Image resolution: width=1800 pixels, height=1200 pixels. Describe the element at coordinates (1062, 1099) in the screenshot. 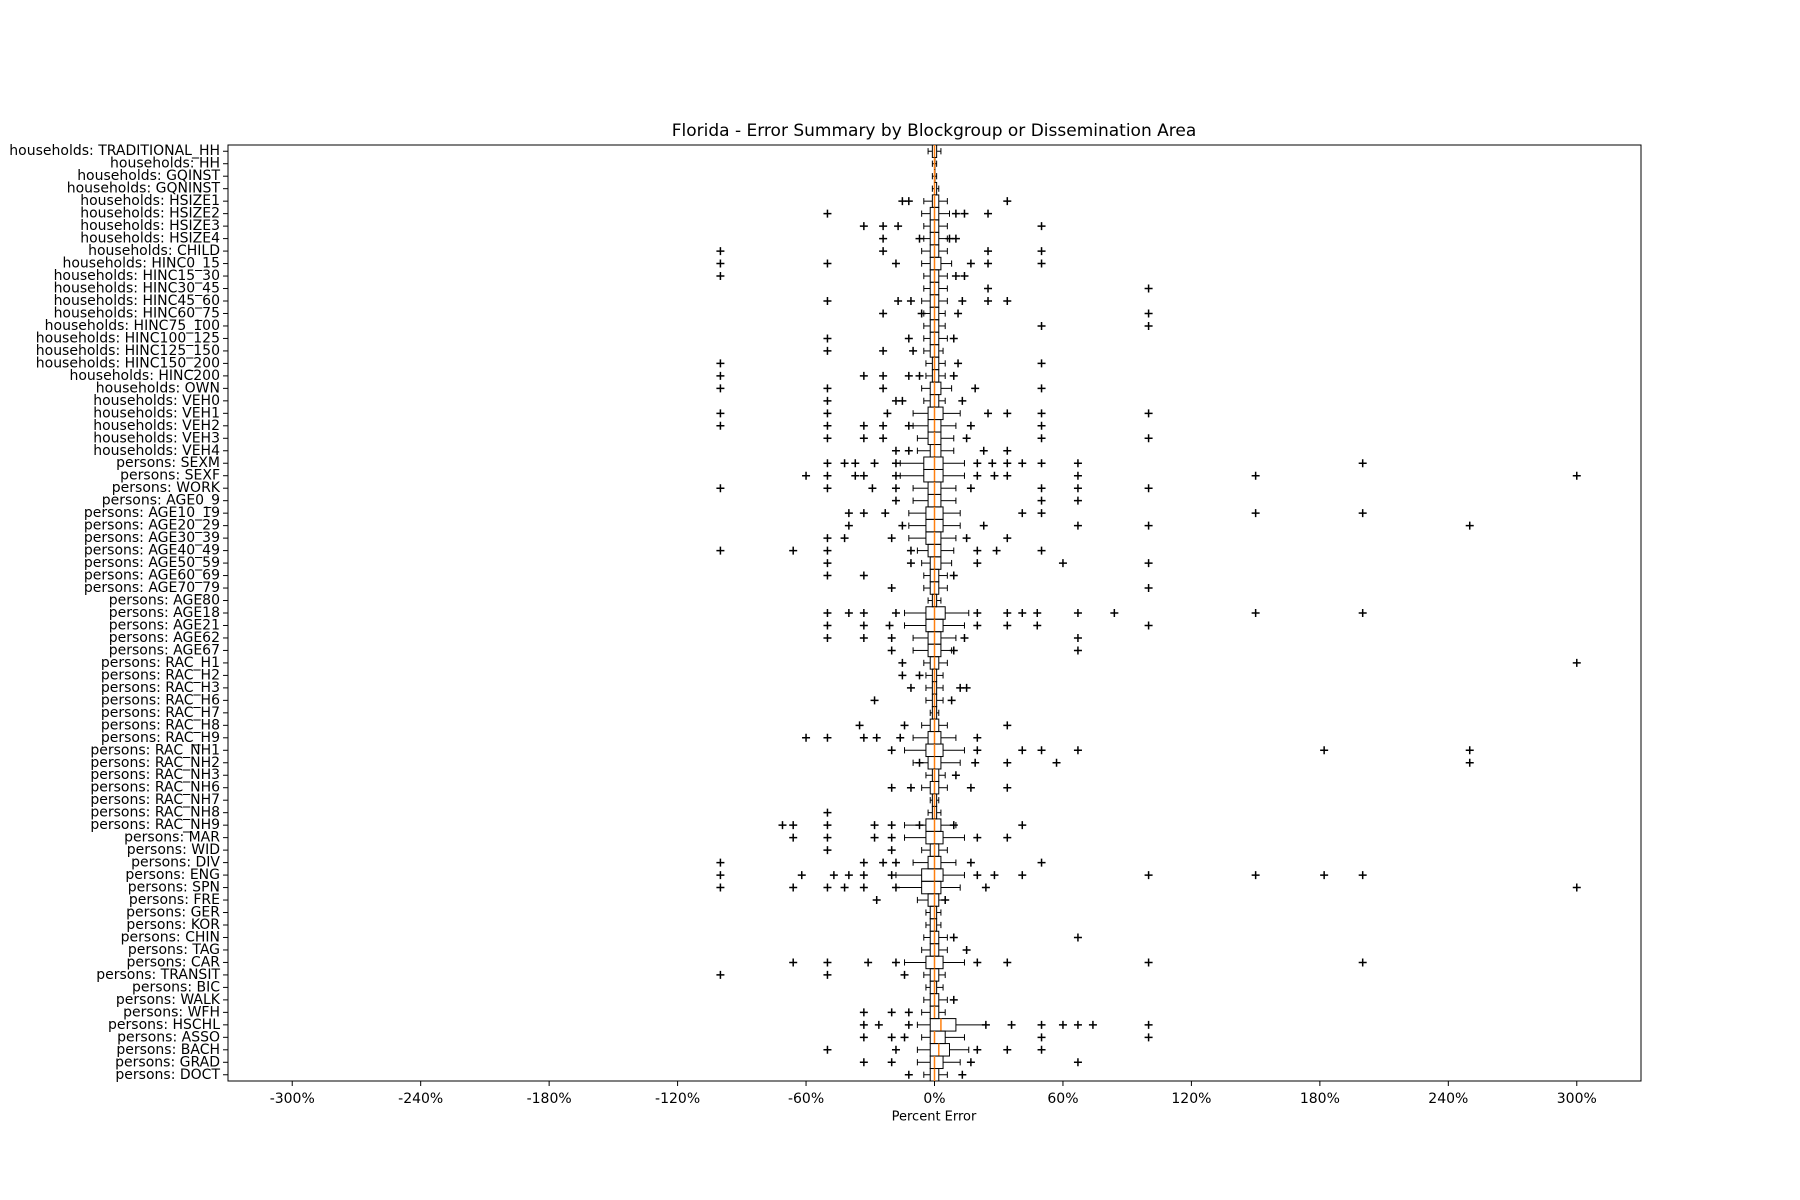

I see `x-tick-label: 60%` at that location.